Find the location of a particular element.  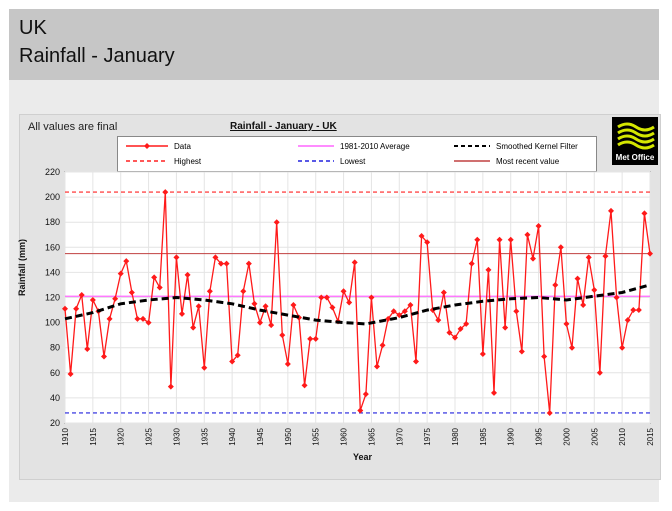

y-tick-label: 80 is located at coordinates (55, 348).